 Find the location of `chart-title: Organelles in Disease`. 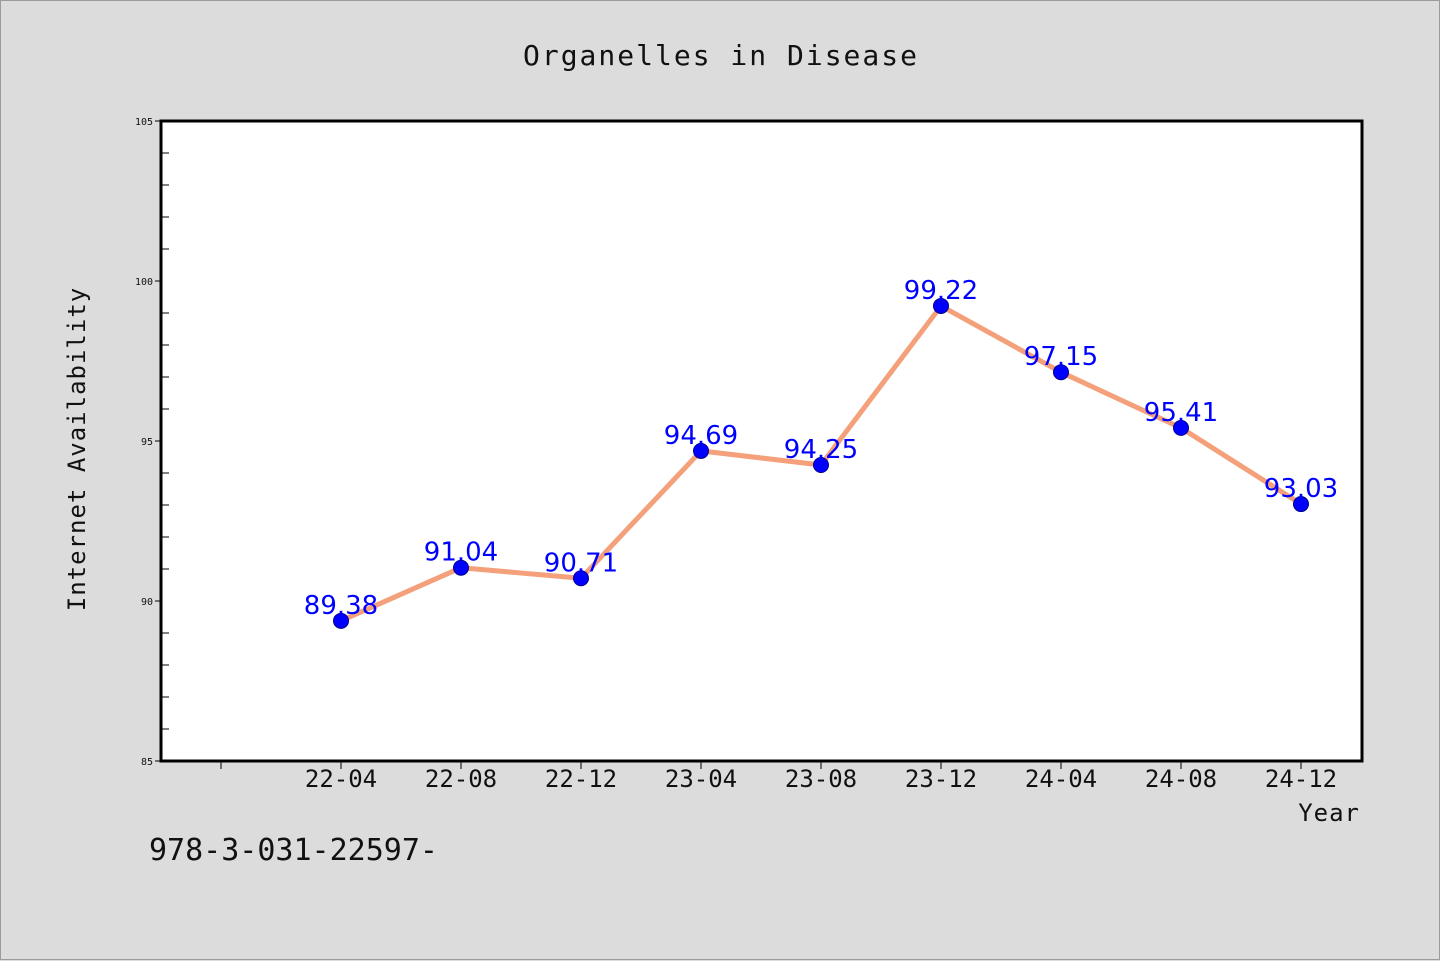

chart-title: Organelles in Disease is located at coordinates (721, 55).